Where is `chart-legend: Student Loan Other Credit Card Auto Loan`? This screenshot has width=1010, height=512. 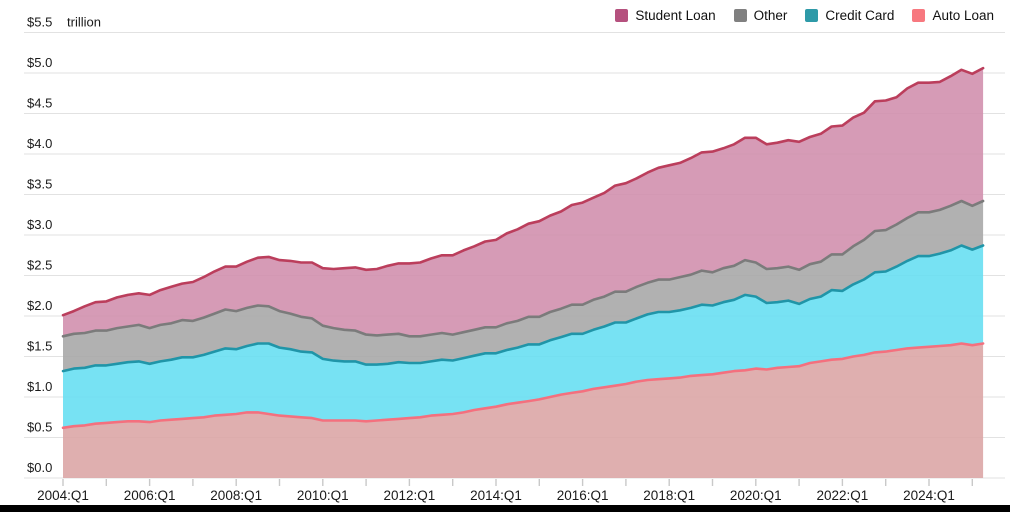 chart-legend: Student Loan Other Credit Card Auto Loan is located at coordinates (804, 15).